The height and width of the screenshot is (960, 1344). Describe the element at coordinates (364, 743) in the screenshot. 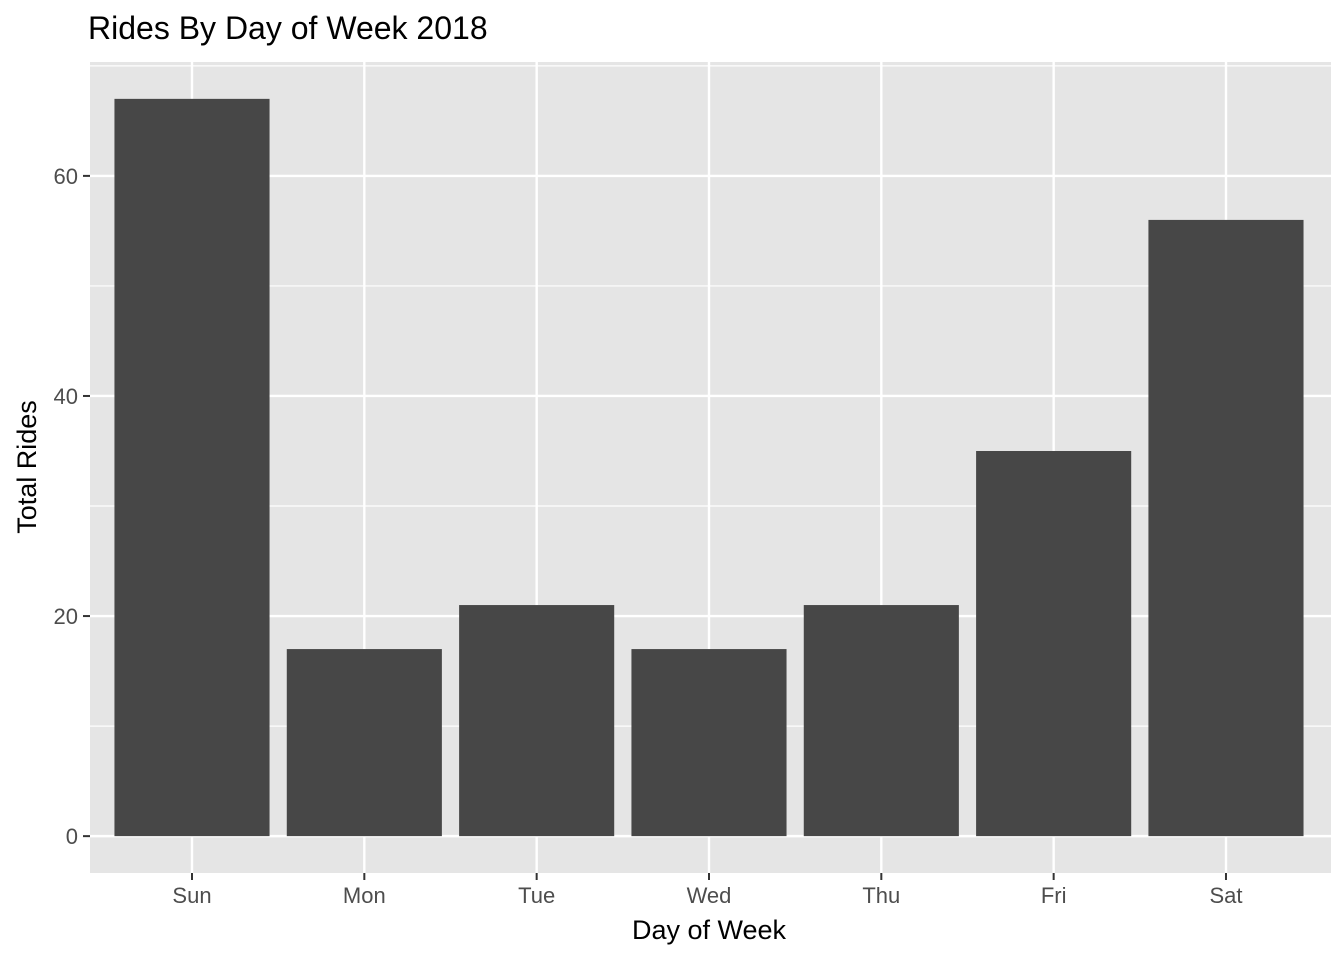

I see `bar-mon` at that location.